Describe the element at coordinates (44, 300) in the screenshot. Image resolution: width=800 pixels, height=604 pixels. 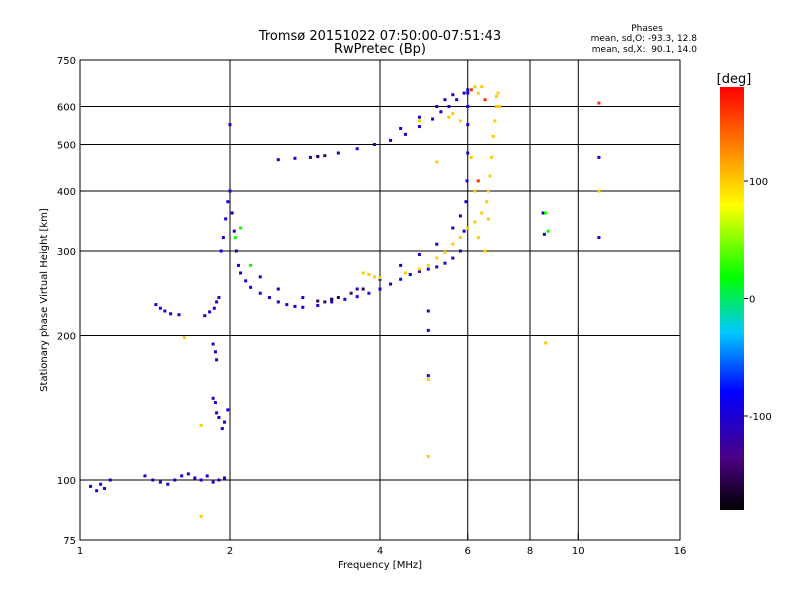
I see `y-axis-label: Stationary phase Virtual Height [km]` at that location.